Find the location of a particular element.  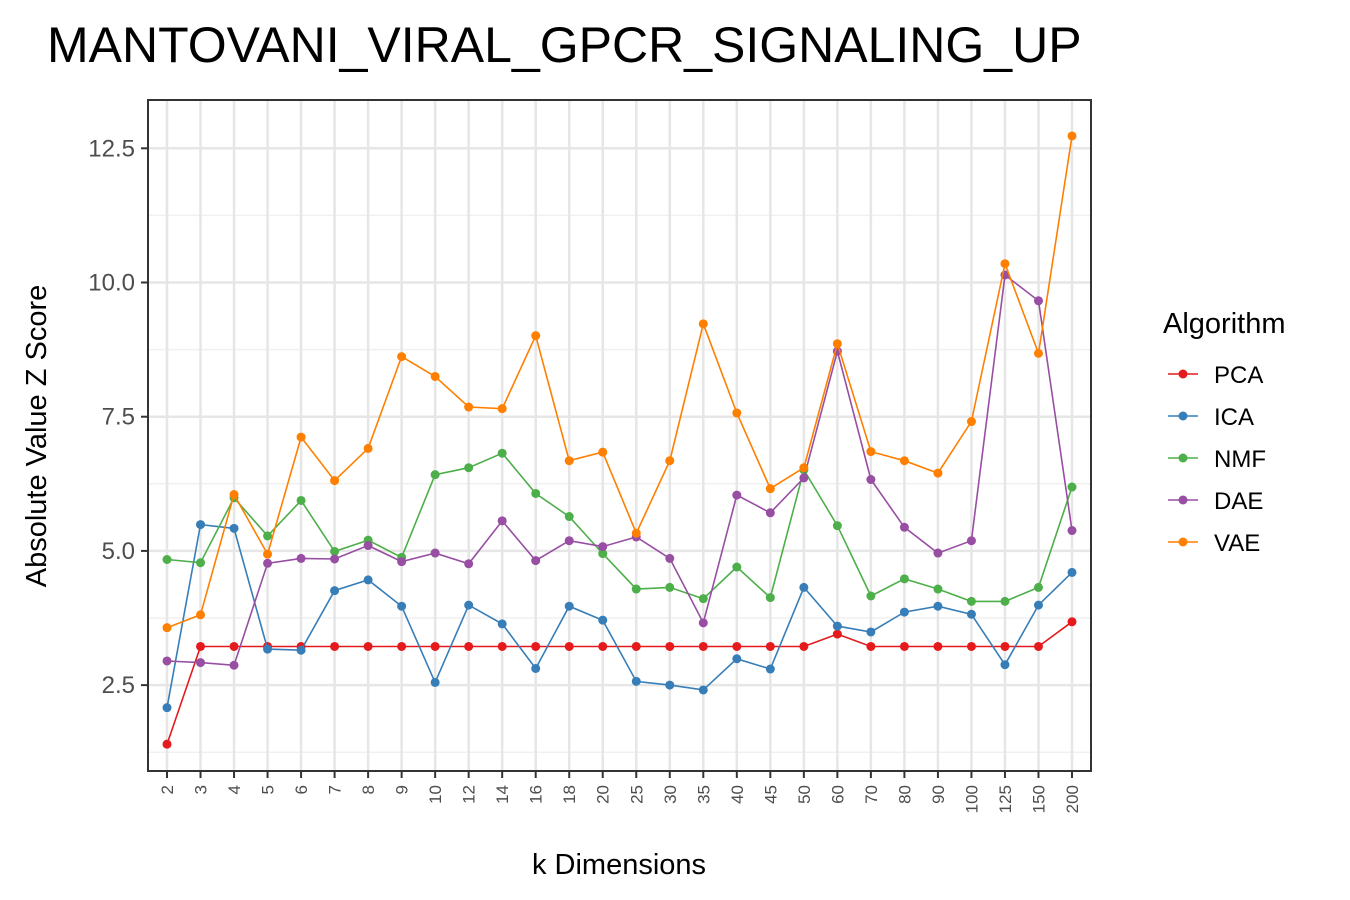

chart-title: MANTOVANI_VIRAL_GPCR_SIGNALING_UP is located at coordinates (564, 45).